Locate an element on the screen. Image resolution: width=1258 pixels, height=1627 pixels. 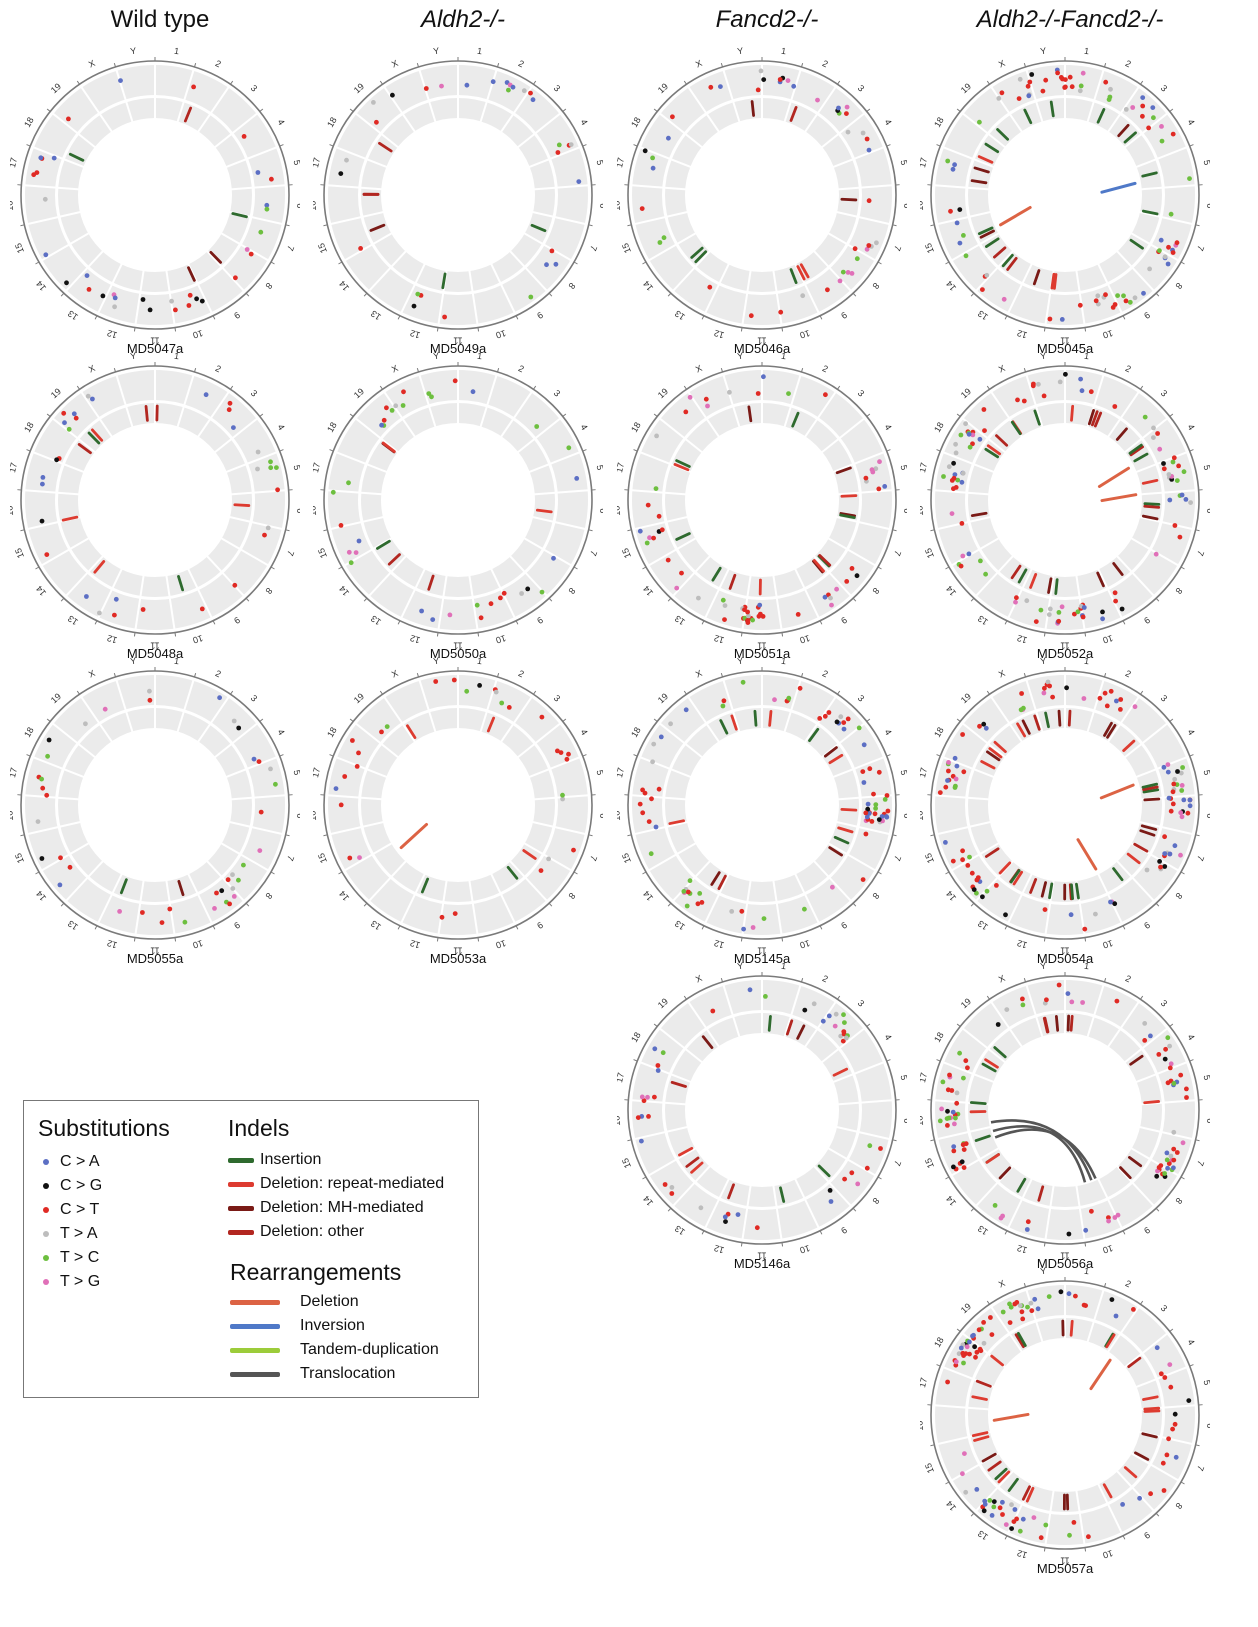
indel-track is located at coordinates (156, 498).